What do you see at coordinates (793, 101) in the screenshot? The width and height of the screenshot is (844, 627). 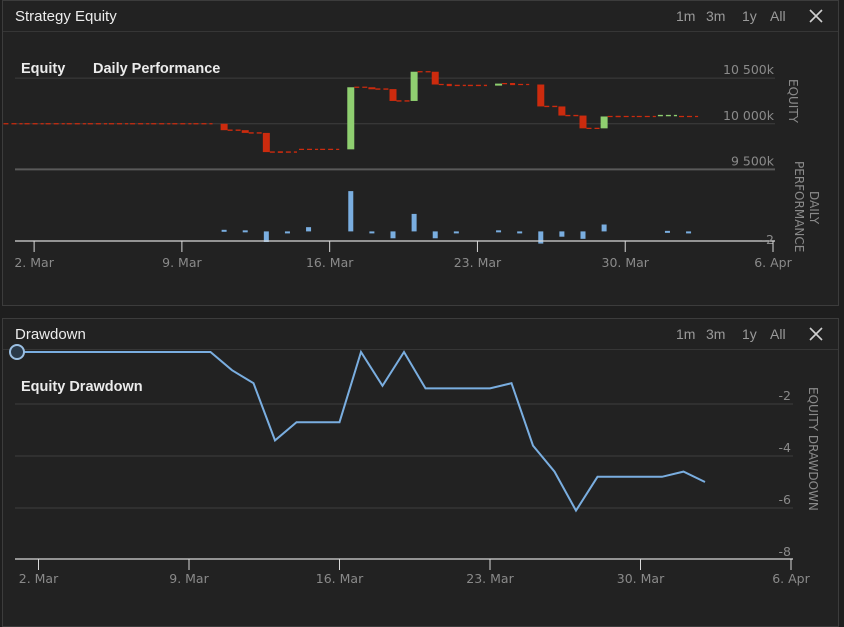 I see `equity-axis-title: EQUITY` at bounding box center [793, 101].